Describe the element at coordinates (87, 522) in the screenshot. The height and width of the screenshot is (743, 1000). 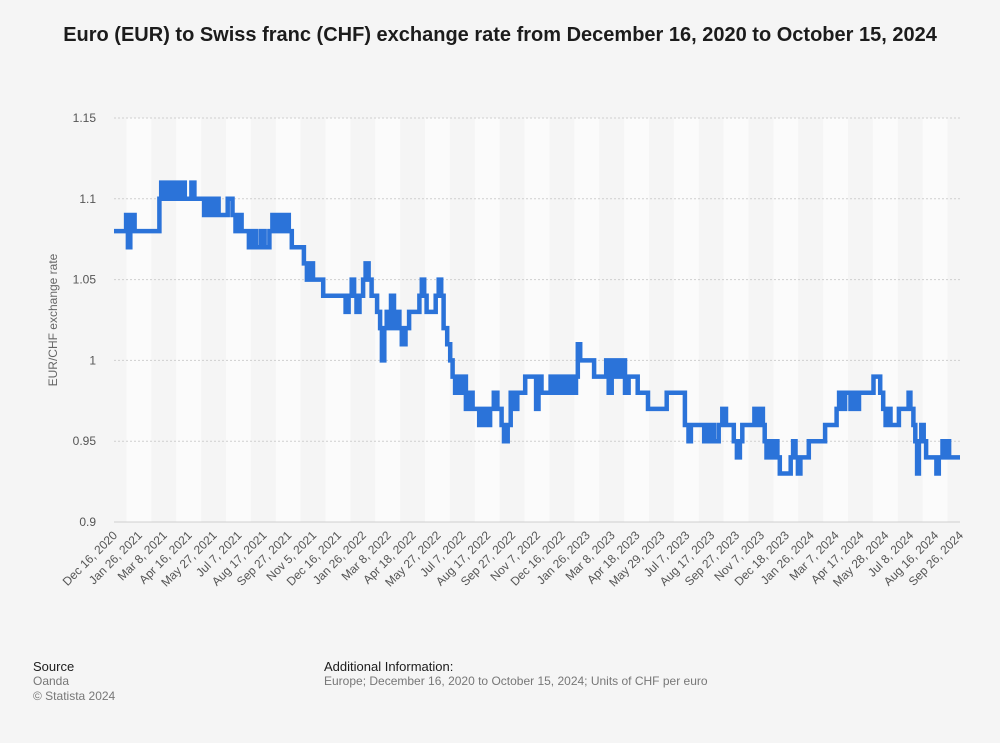
I see `y-tick-label: 0.9` at that location.